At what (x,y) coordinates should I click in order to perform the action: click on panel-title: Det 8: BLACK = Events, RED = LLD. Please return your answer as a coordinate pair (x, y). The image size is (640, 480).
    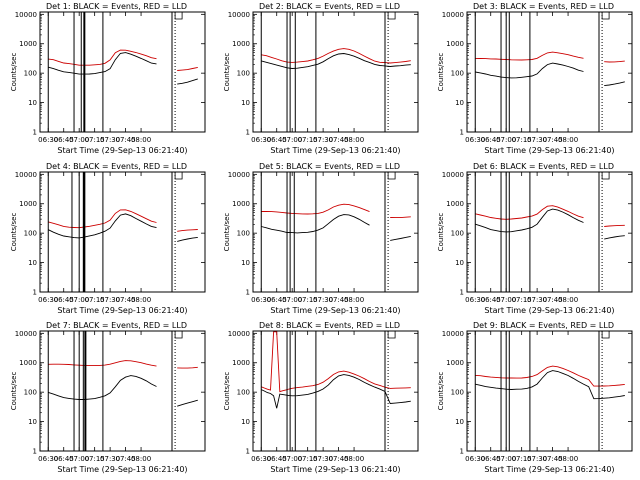
    Looking at the image, I should click on (329, 325).